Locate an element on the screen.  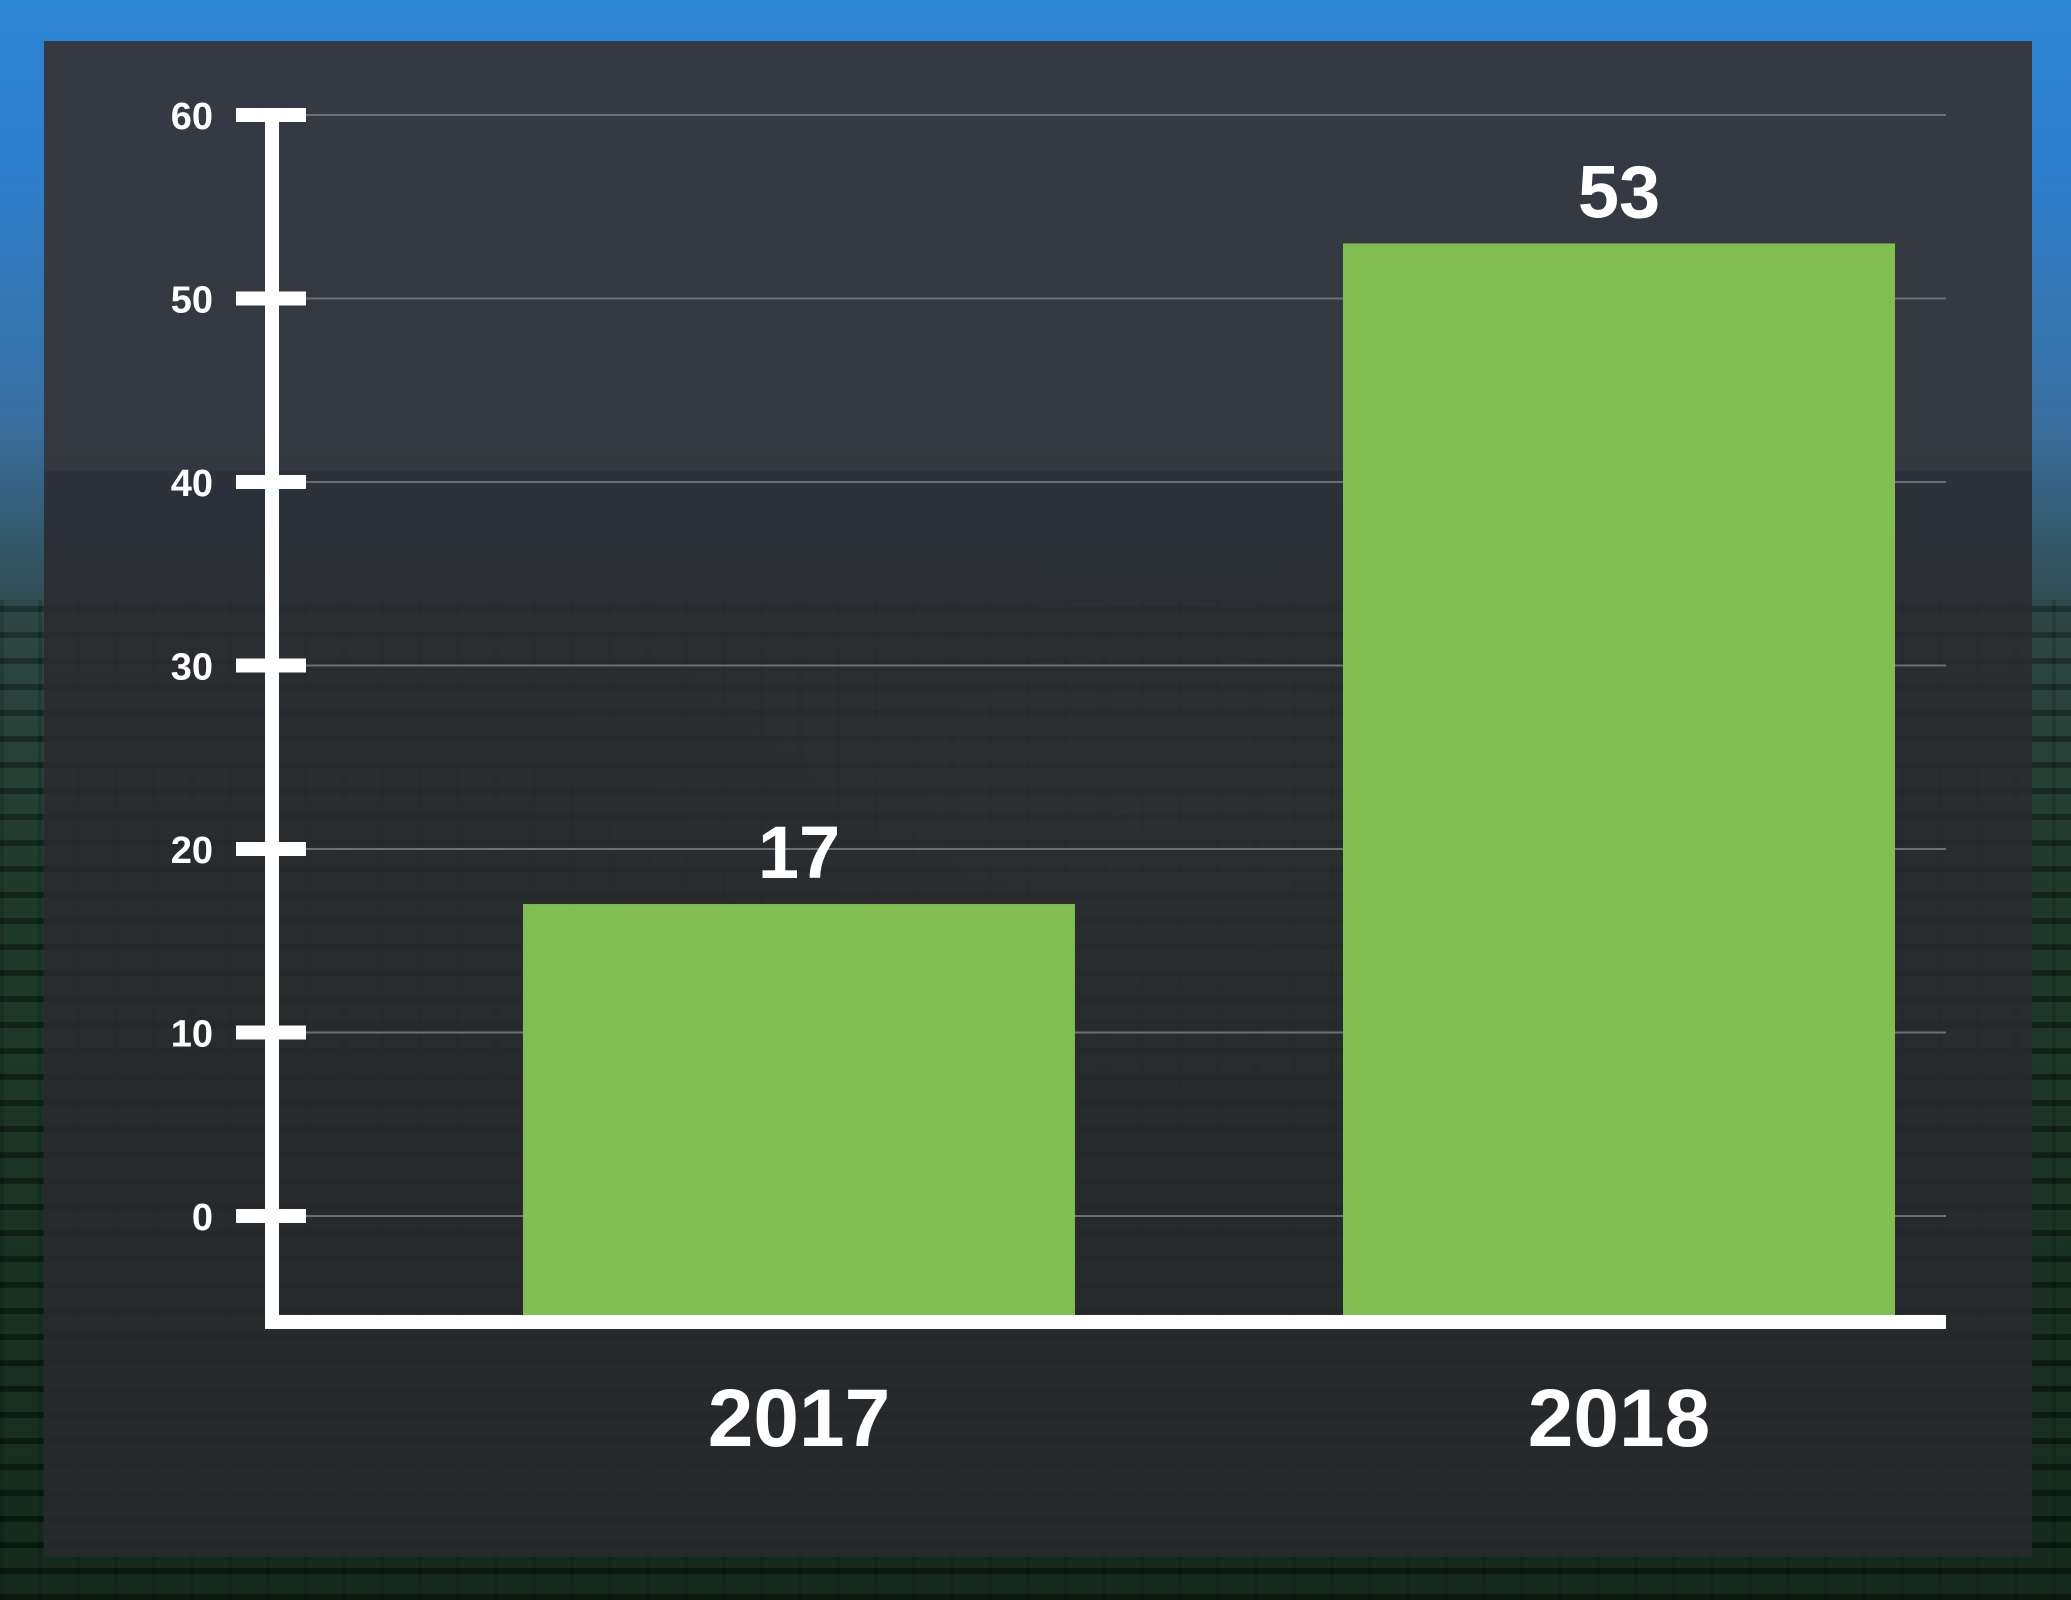
category-labels: 2017 2018 is located at coordinates (1209, 1418).